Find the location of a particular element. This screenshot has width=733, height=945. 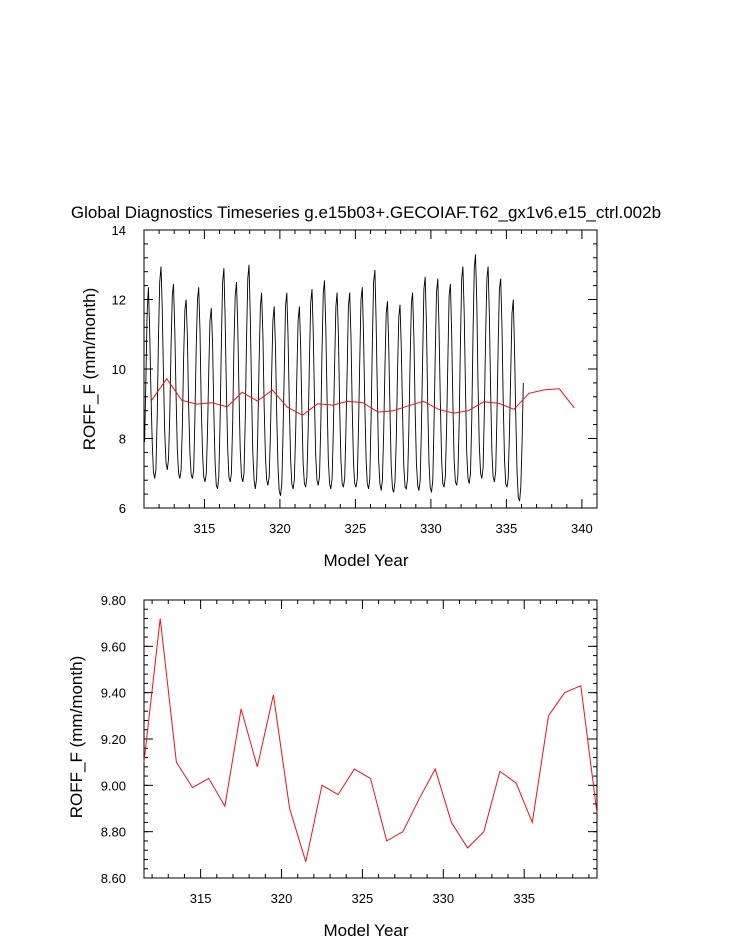

bottom-x-tick-label: 315 is located at coordinates (201, 898).